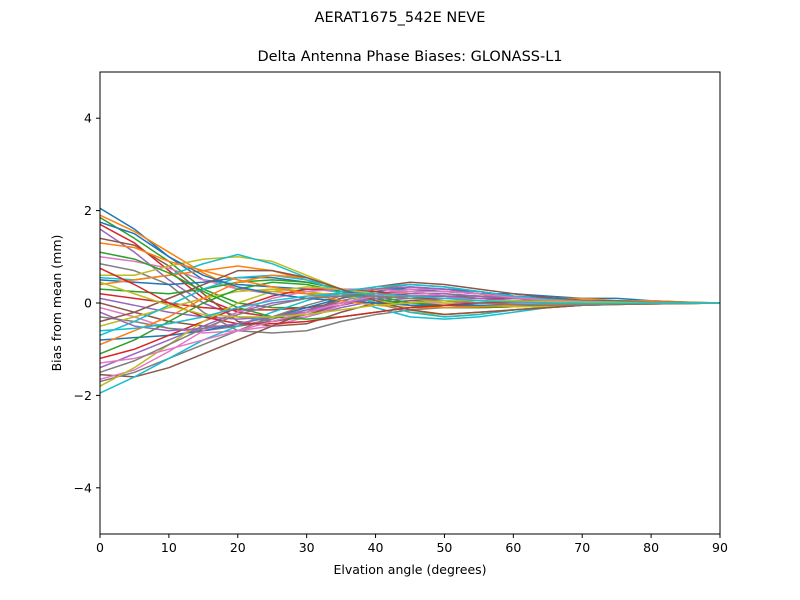  I want to click on x-axis-ticks: 0 10 20 30 40 50 60 70 80 90, so click(412, 544).